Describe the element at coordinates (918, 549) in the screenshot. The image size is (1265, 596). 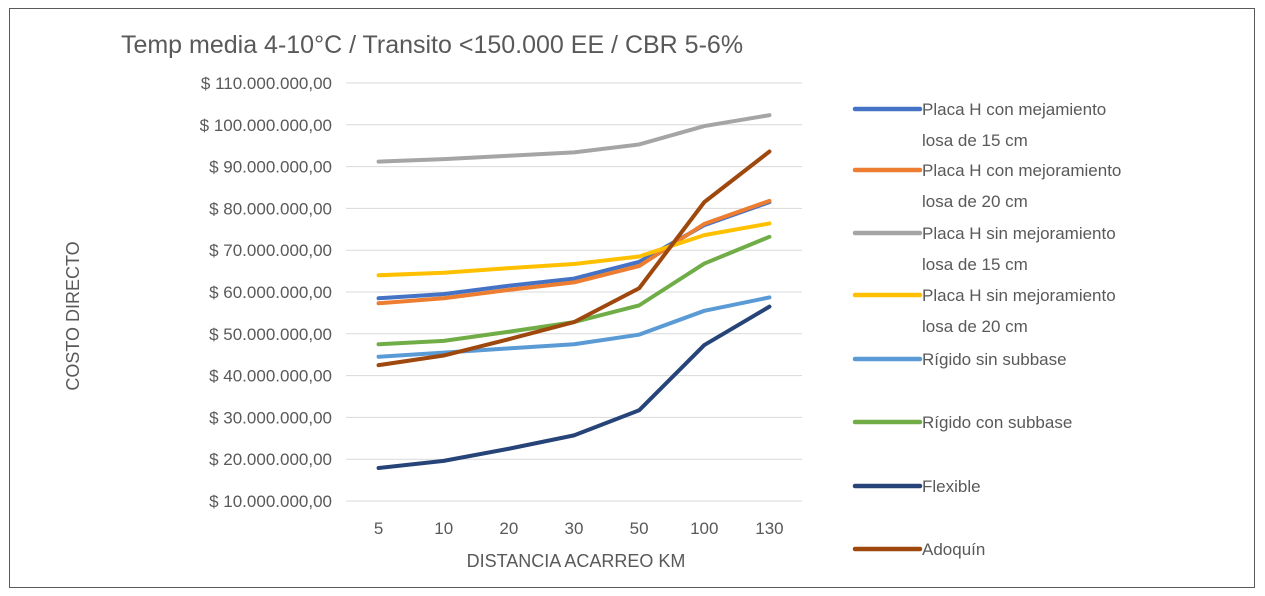
I see `legend-item: Adoquín` at that location.